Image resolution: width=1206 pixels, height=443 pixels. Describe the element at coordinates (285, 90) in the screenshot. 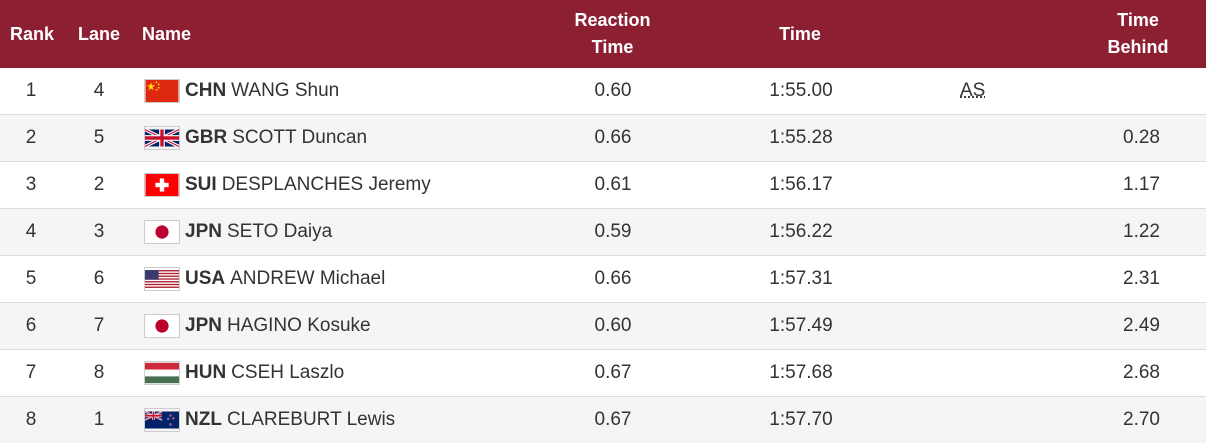

I see `athlete-name: WANG Shun` at that location.